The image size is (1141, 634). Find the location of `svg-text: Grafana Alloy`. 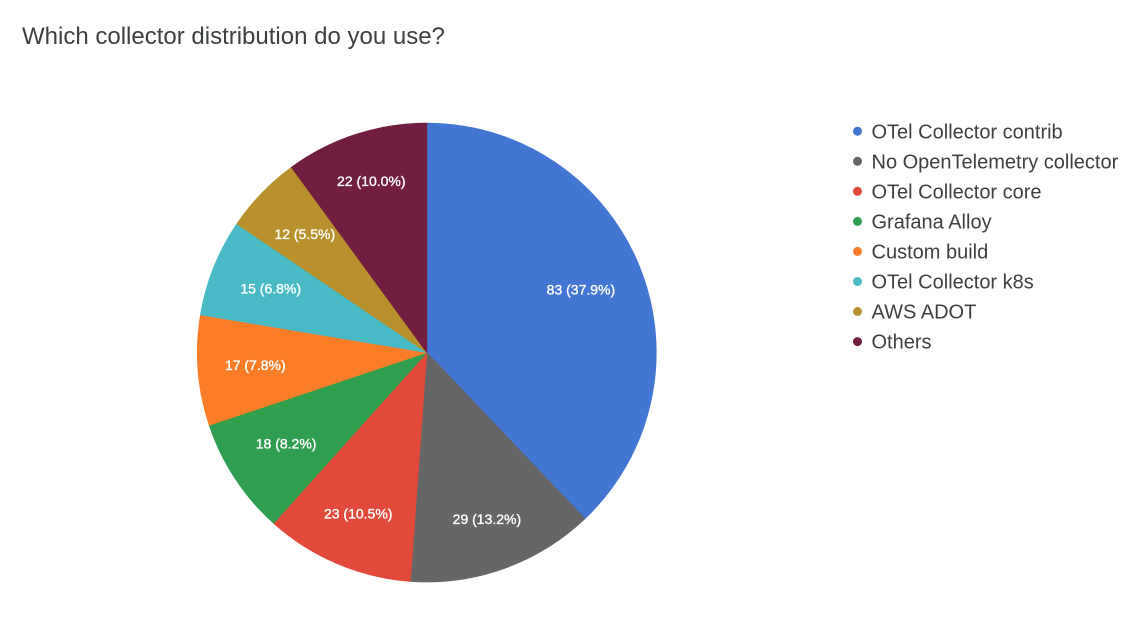

svg-text: Grafana Alloy is located at coordinates (932, 223).